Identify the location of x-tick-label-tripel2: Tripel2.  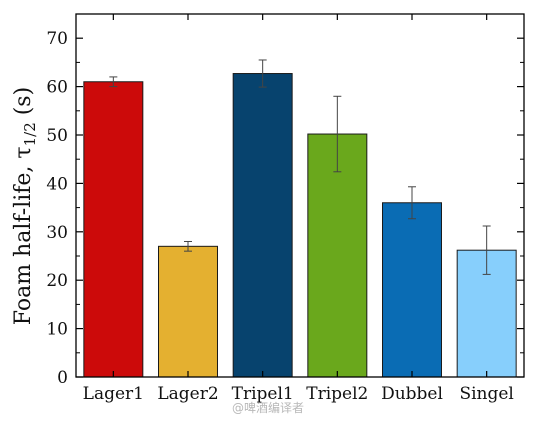
(337, 394).